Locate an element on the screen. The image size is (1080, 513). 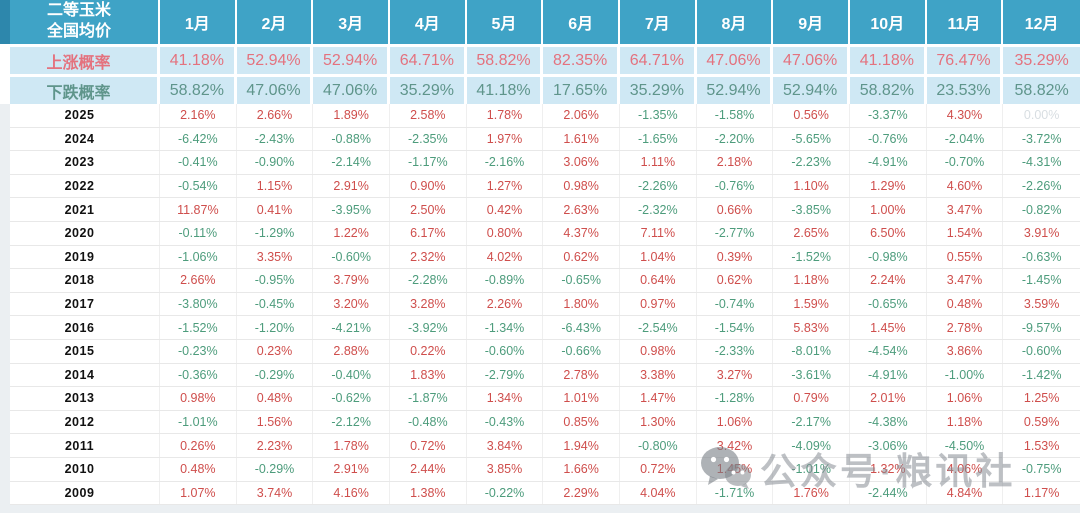
value-cell-2016-m4: -3.92% is located at coordinates (428, 327).